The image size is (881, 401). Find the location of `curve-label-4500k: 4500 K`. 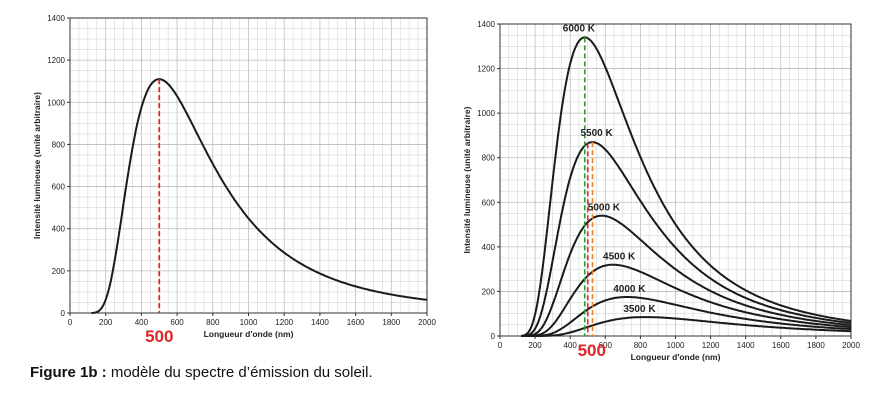

curve-label-4500k: 4500 K is located at coordinates (619, 257).